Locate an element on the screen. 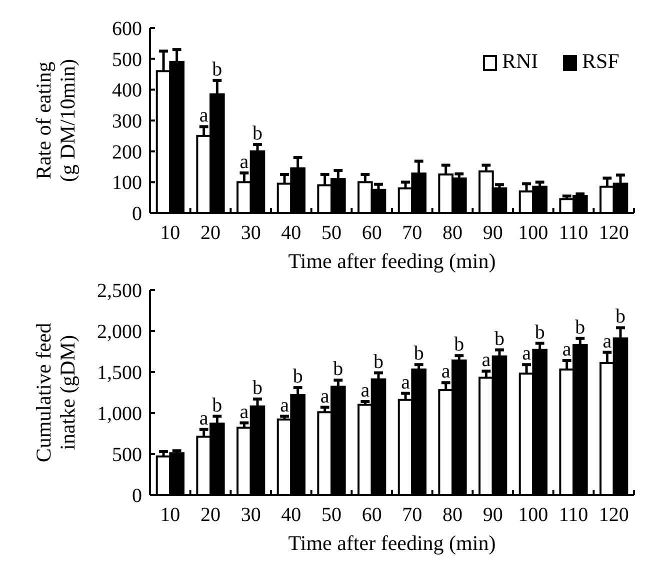 This screenshot has height=577, width=648. y-tick-label: 2,500 is located at coordinates (119, 291).